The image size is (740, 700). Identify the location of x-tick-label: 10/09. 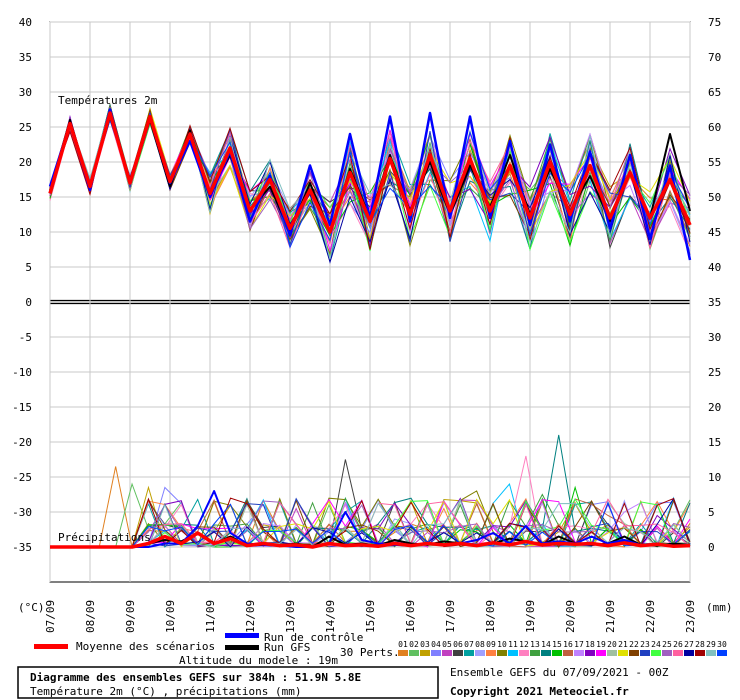
(170, 616).